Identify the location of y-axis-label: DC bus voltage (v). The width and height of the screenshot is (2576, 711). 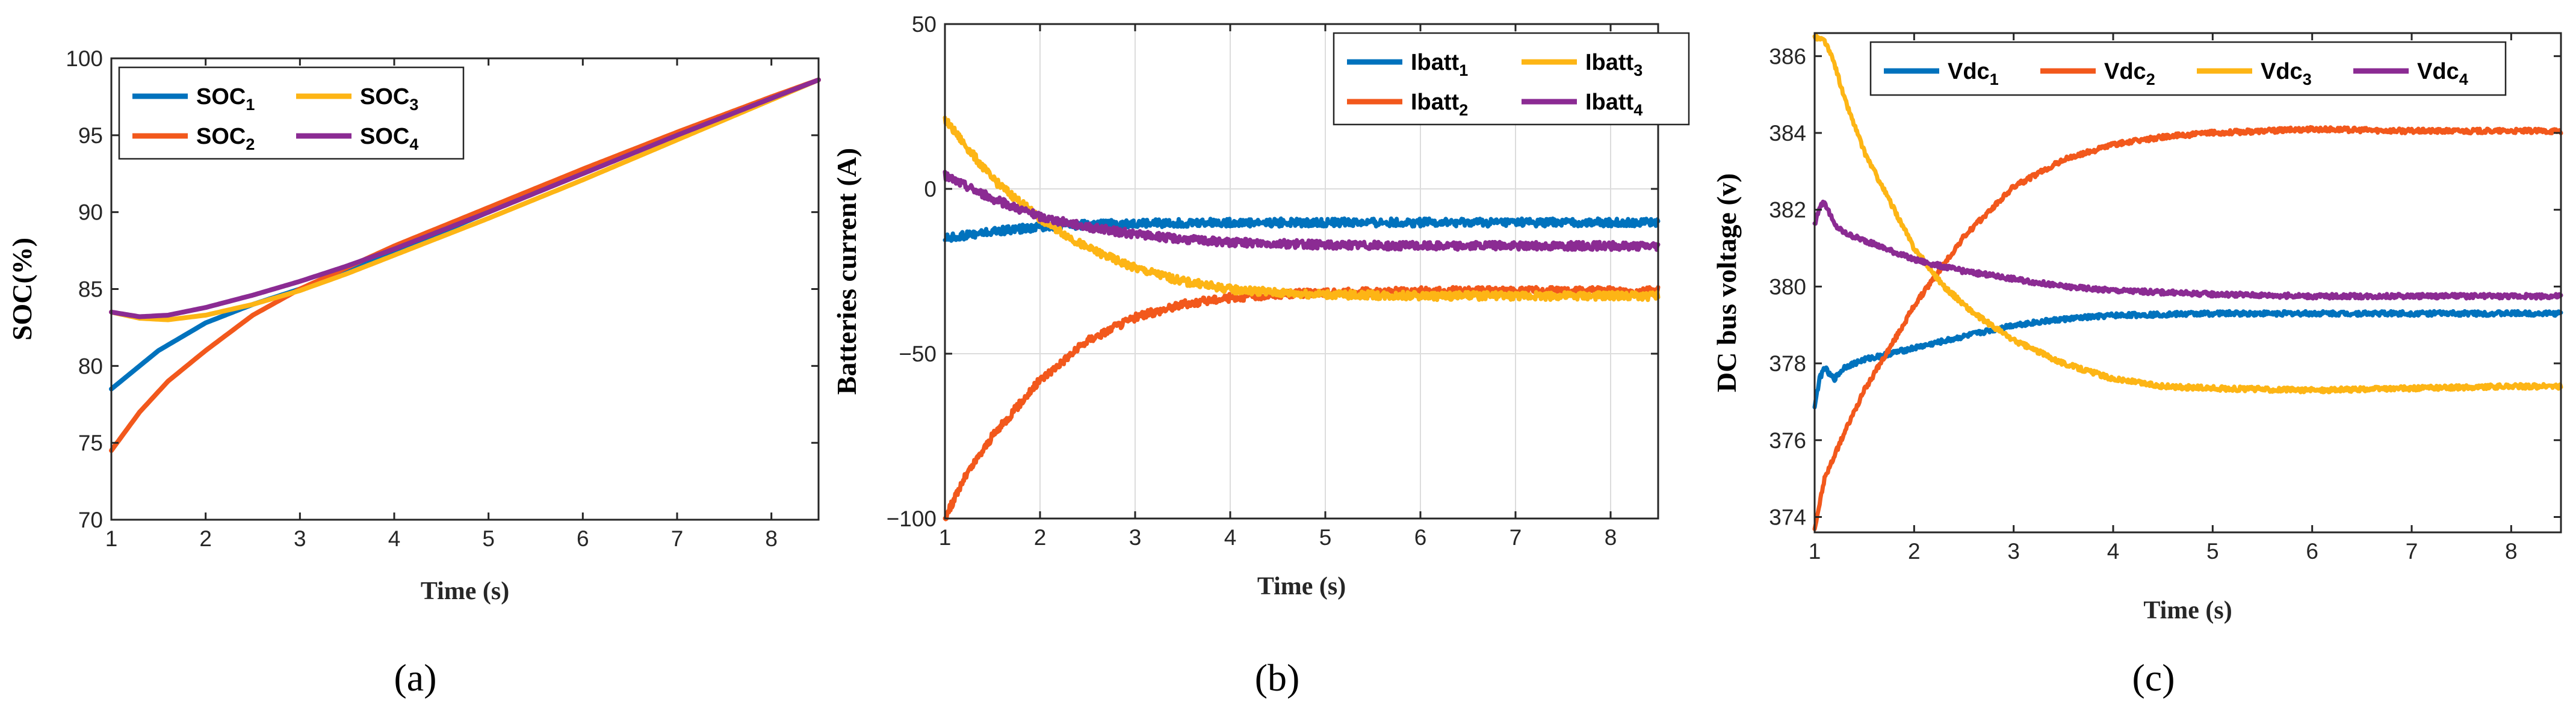
(1727, 282).